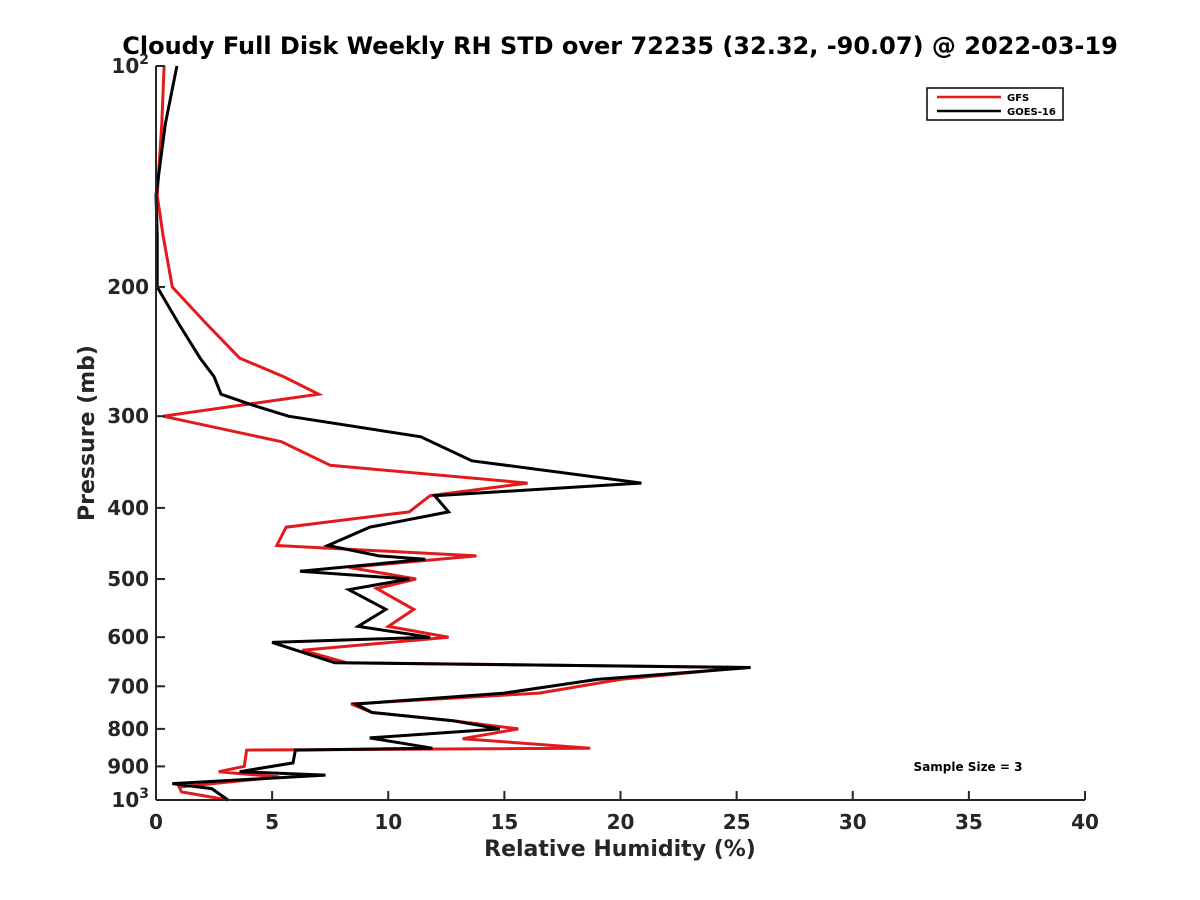  I want to click on y-tick-label: 900, so click(128, 766).